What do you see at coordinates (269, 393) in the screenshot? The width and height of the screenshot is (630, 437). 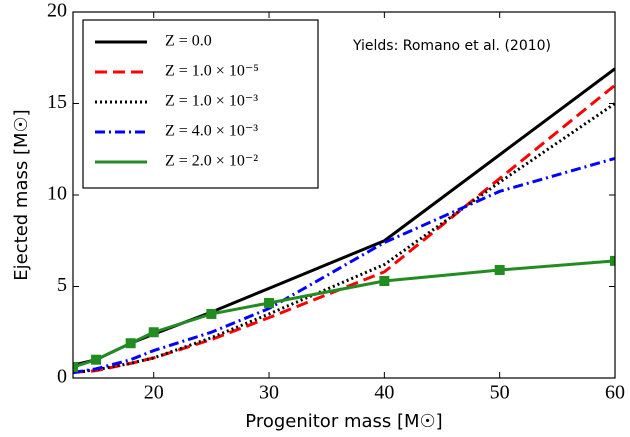 I see `x-tick-label: 30` at bounding box center [269, 393].